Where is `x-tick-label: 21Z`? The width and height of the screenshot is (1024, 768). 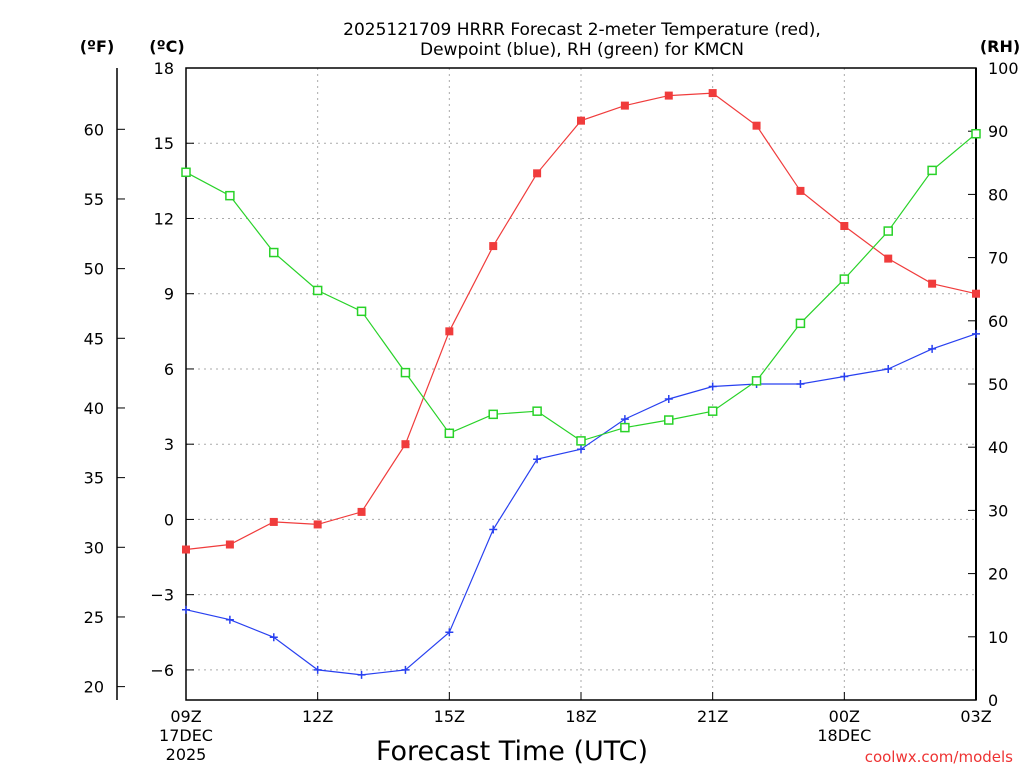
x-tick-label: 21Z is located at coordinates (712, 716).